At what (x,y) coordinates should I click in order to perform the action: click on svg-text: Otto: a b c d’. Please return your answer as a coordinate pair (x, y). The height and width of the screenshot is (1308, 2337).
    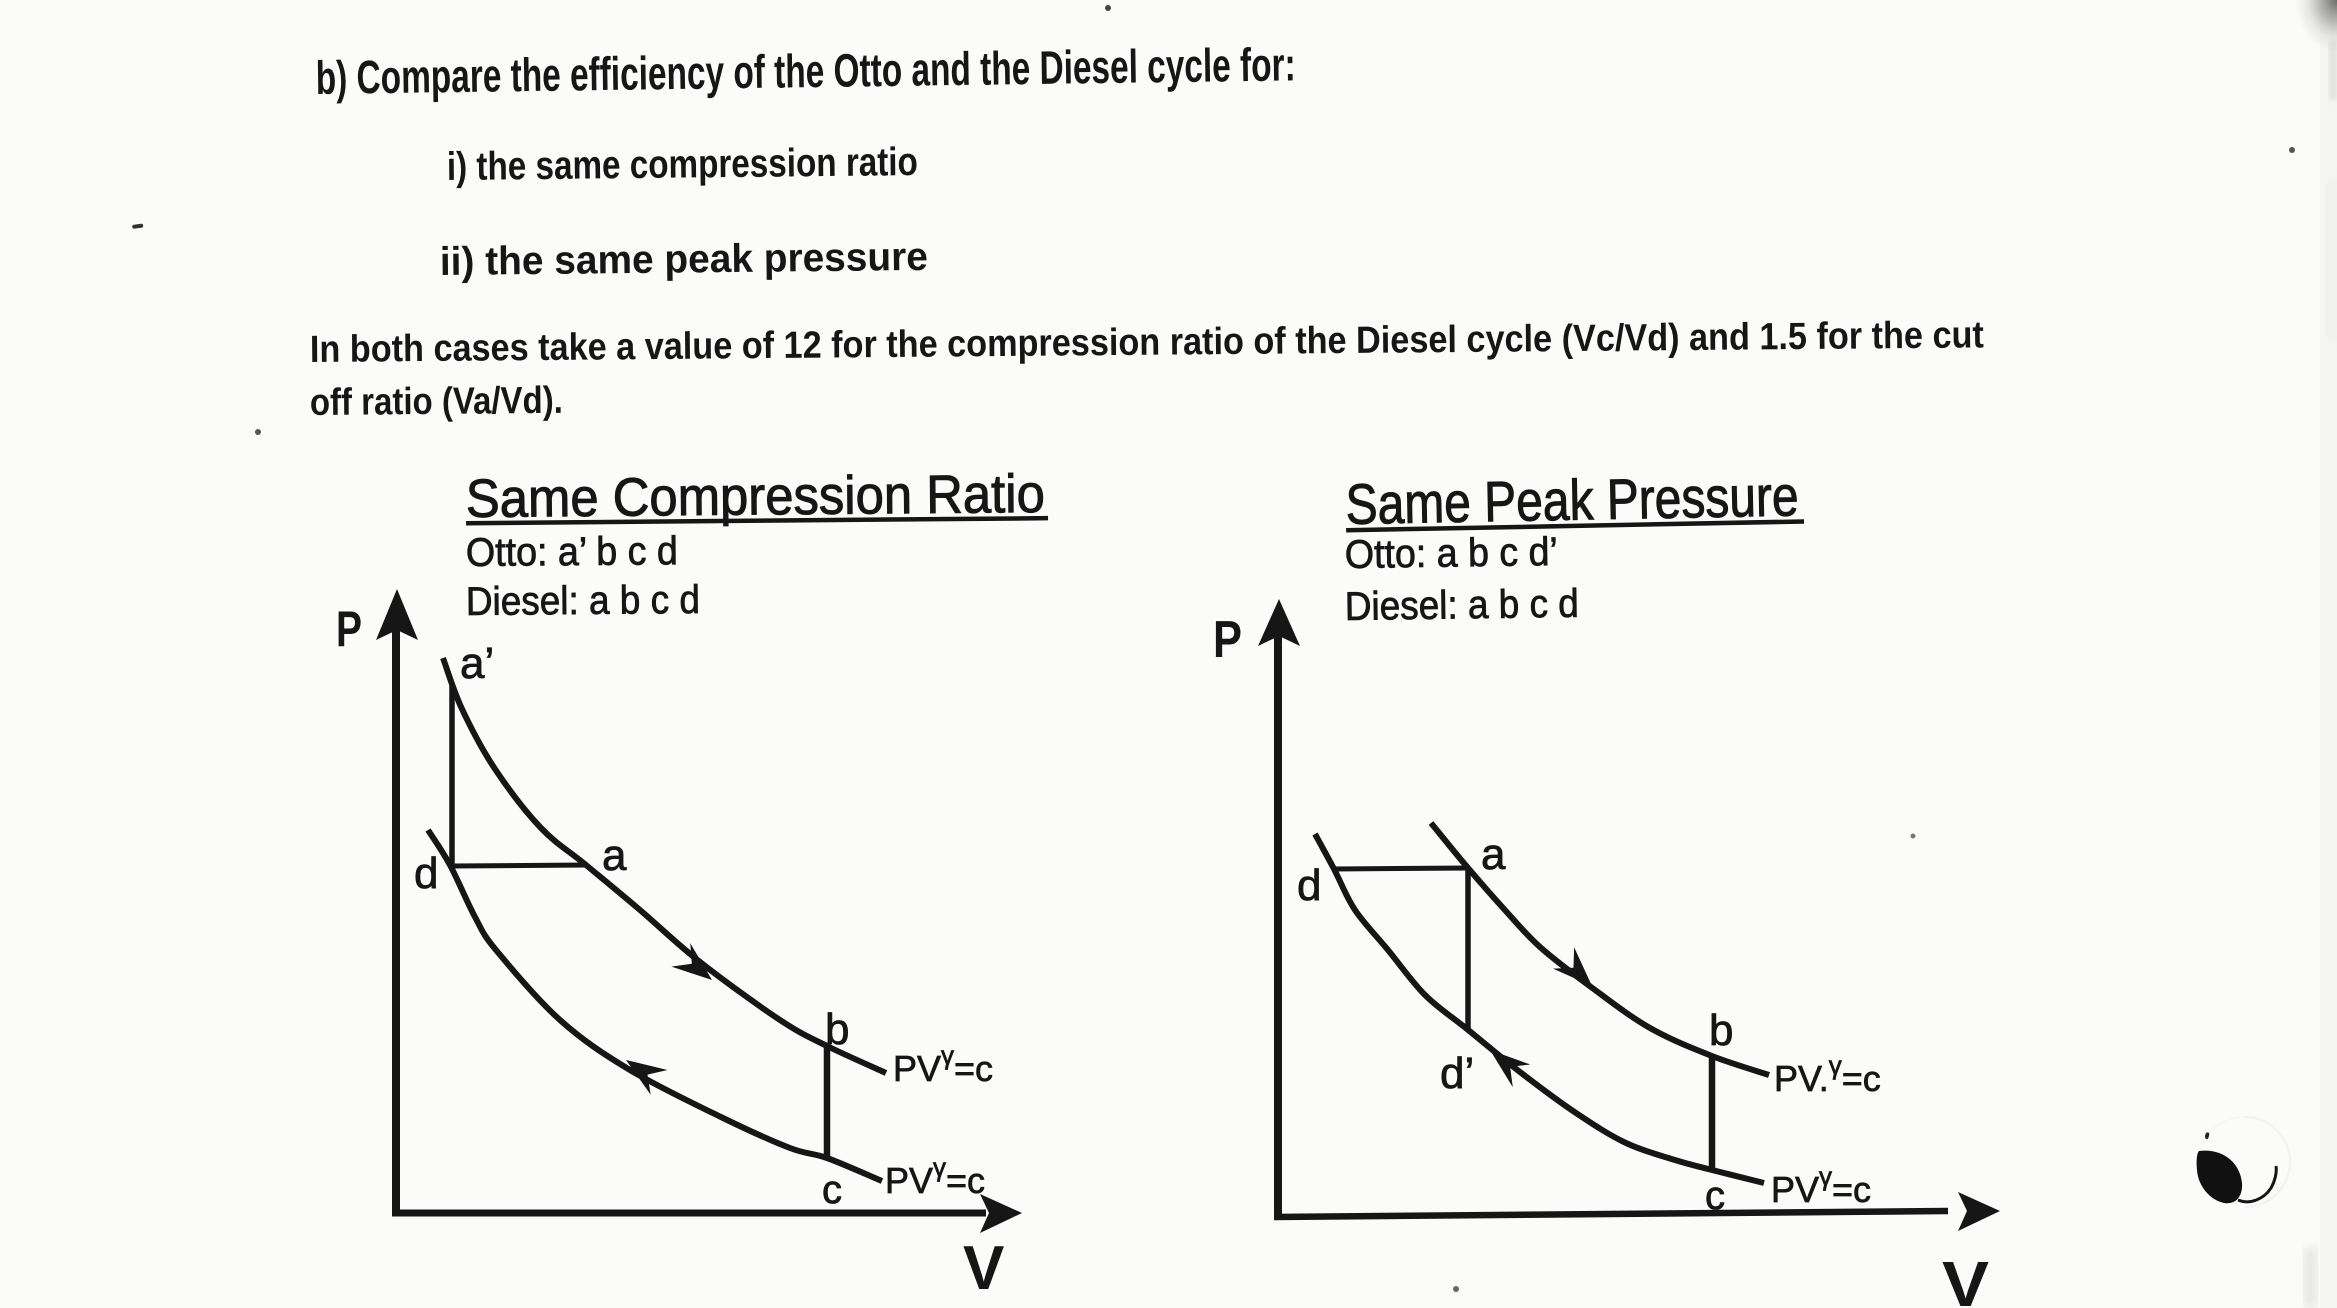
    Looking at the image, I should click on (1452, 553).